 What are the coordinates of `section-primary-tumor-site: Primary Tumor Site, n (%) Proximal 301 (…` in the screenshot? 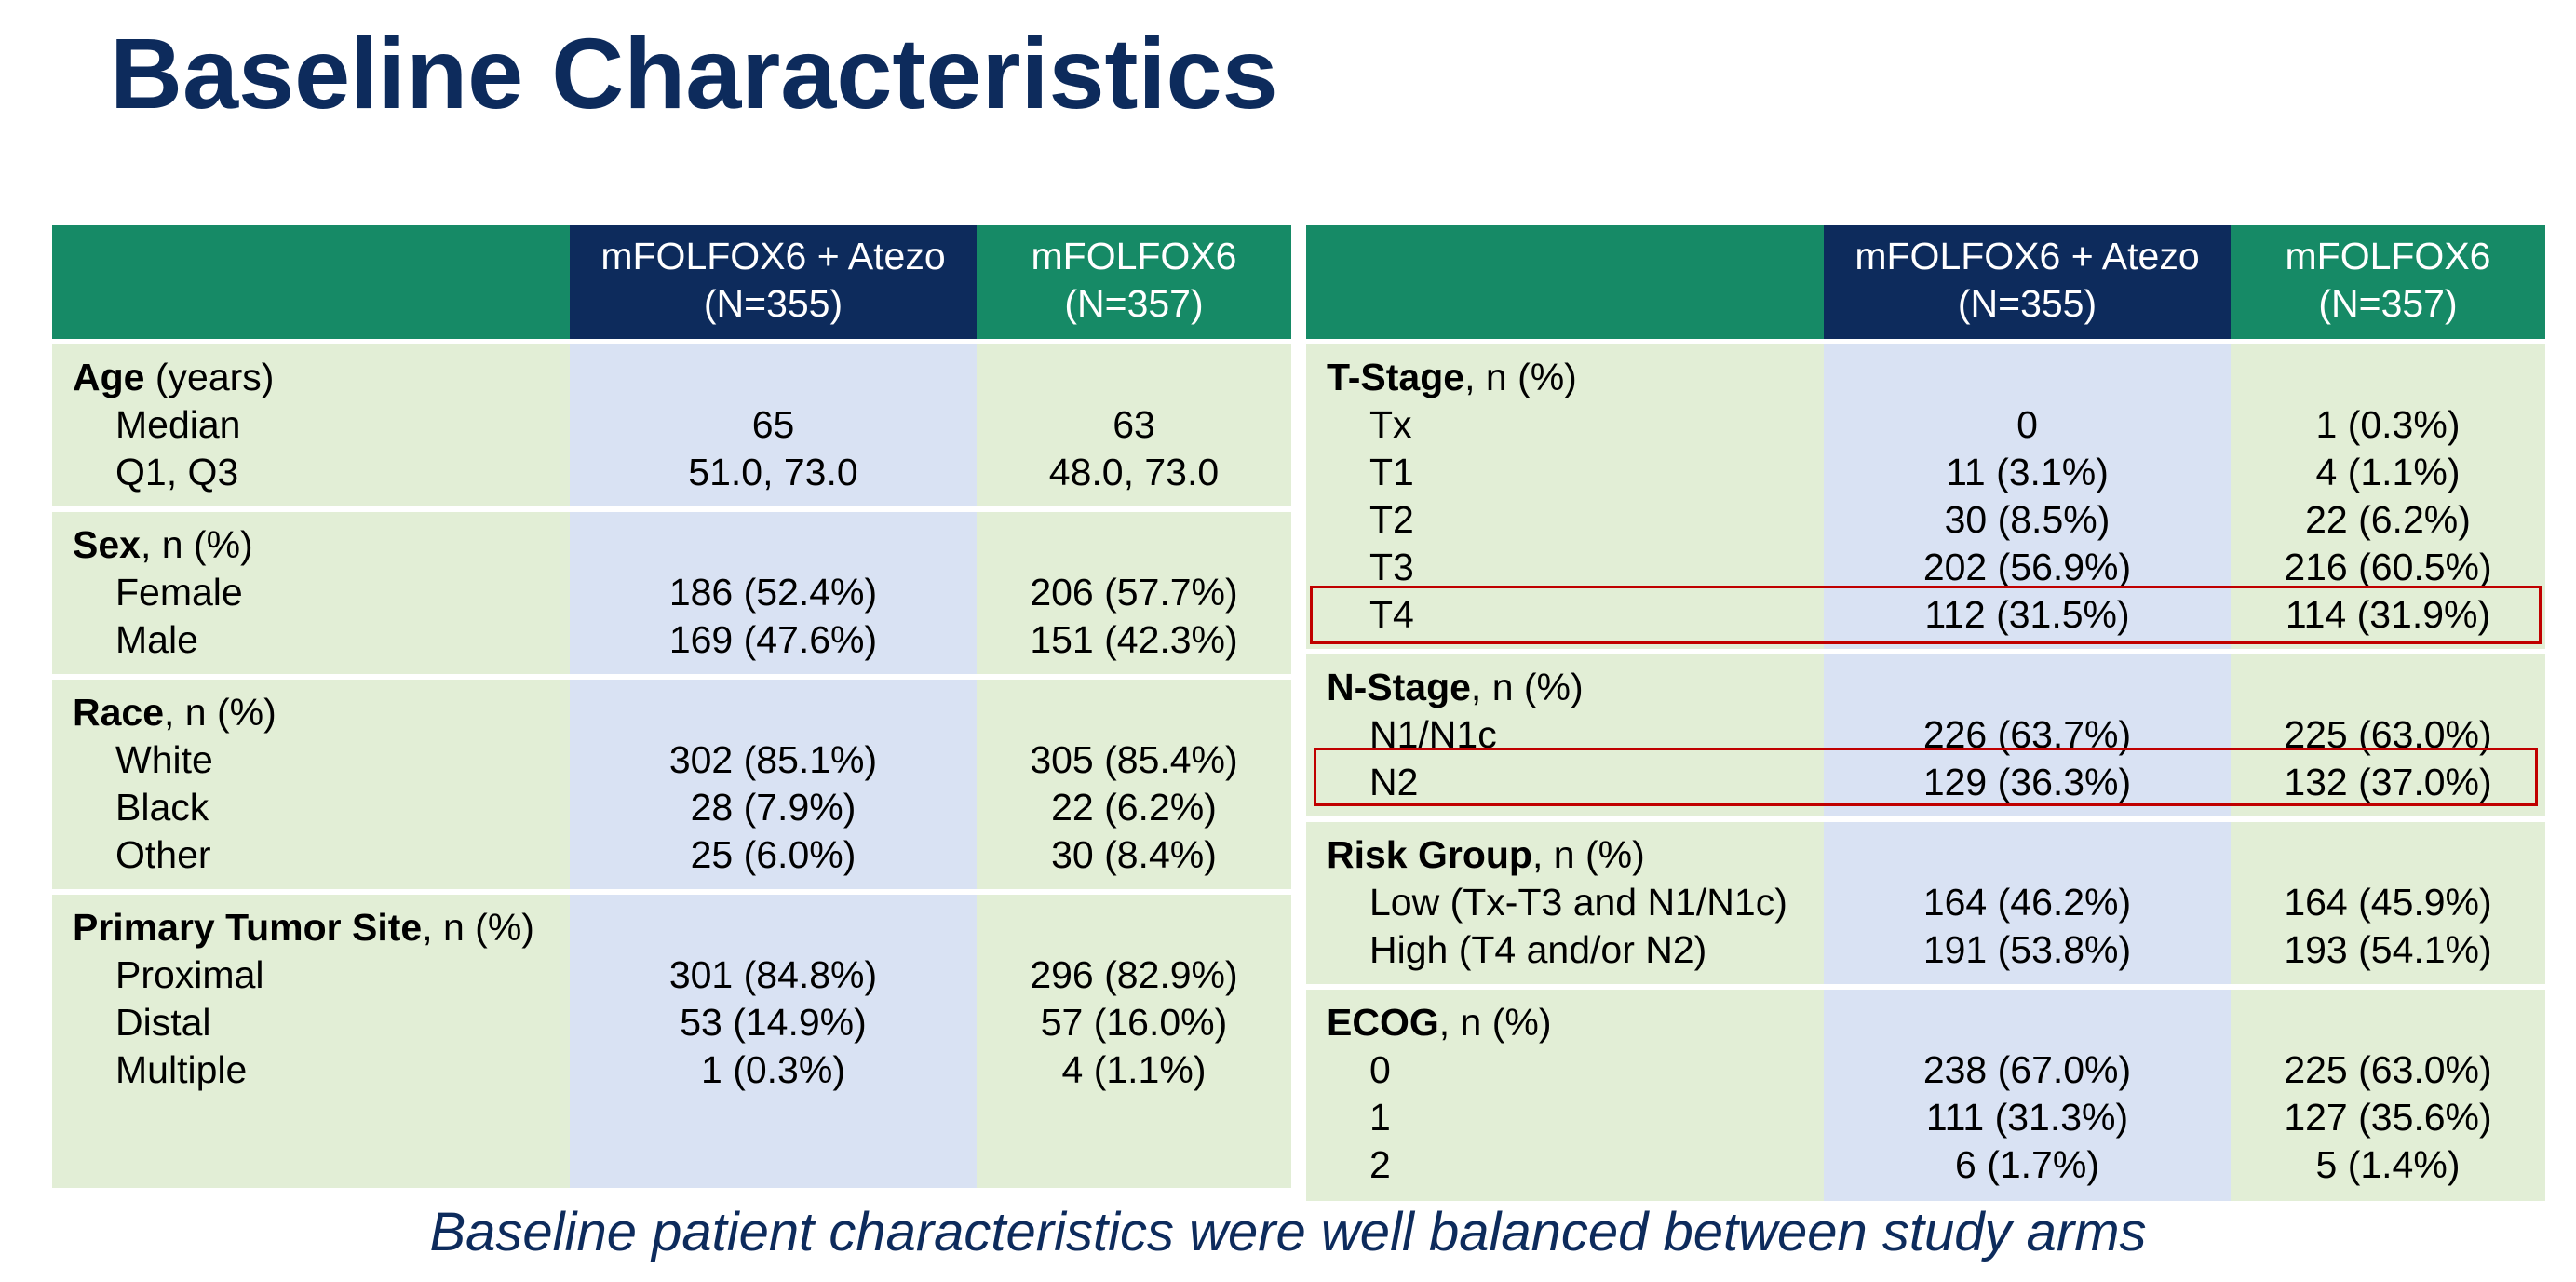 It's located at (671, 1041).